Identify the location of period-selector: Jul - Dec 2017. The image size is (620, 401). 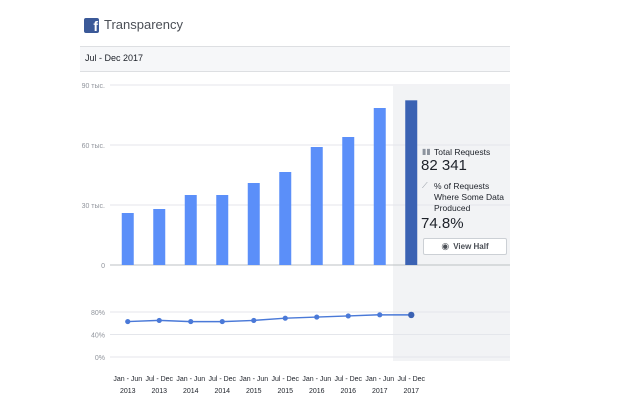
(295, 59).